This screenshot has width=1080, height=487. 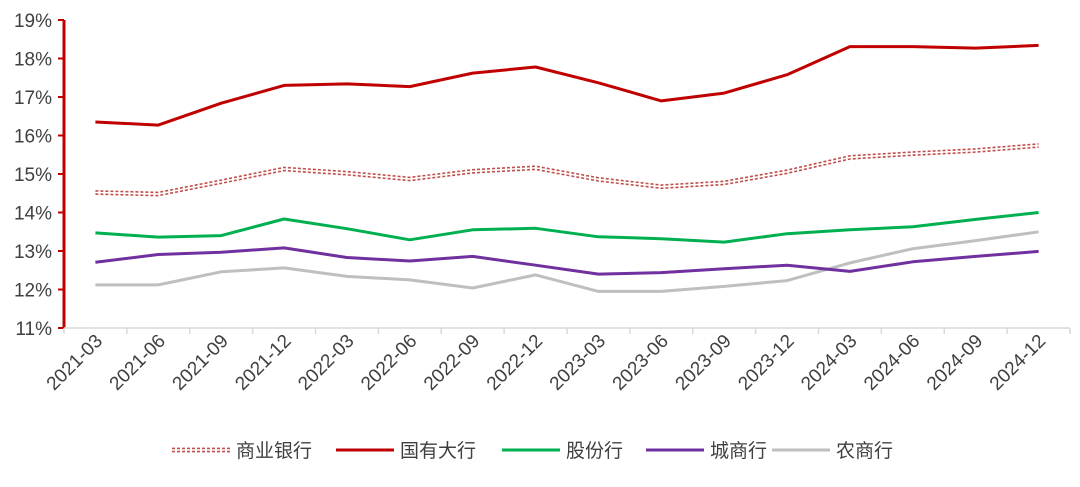 I want to click on x-tick-label: 2021-03, so click(x=75, y=363).